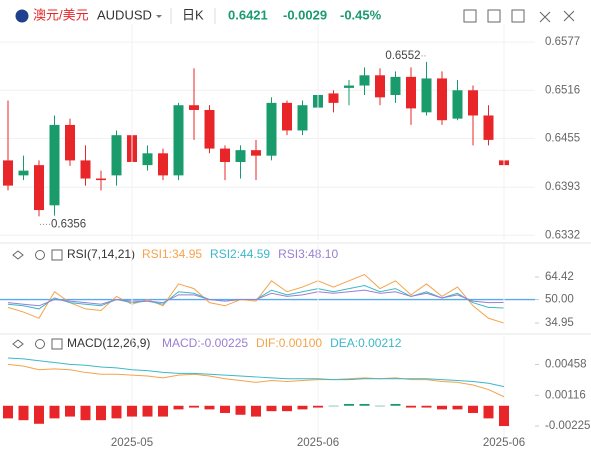  What do you see at coordinates (562, 42) in the screenshot?
I see `y-tick-label: 0.6577` at bounding box center [562, 42].